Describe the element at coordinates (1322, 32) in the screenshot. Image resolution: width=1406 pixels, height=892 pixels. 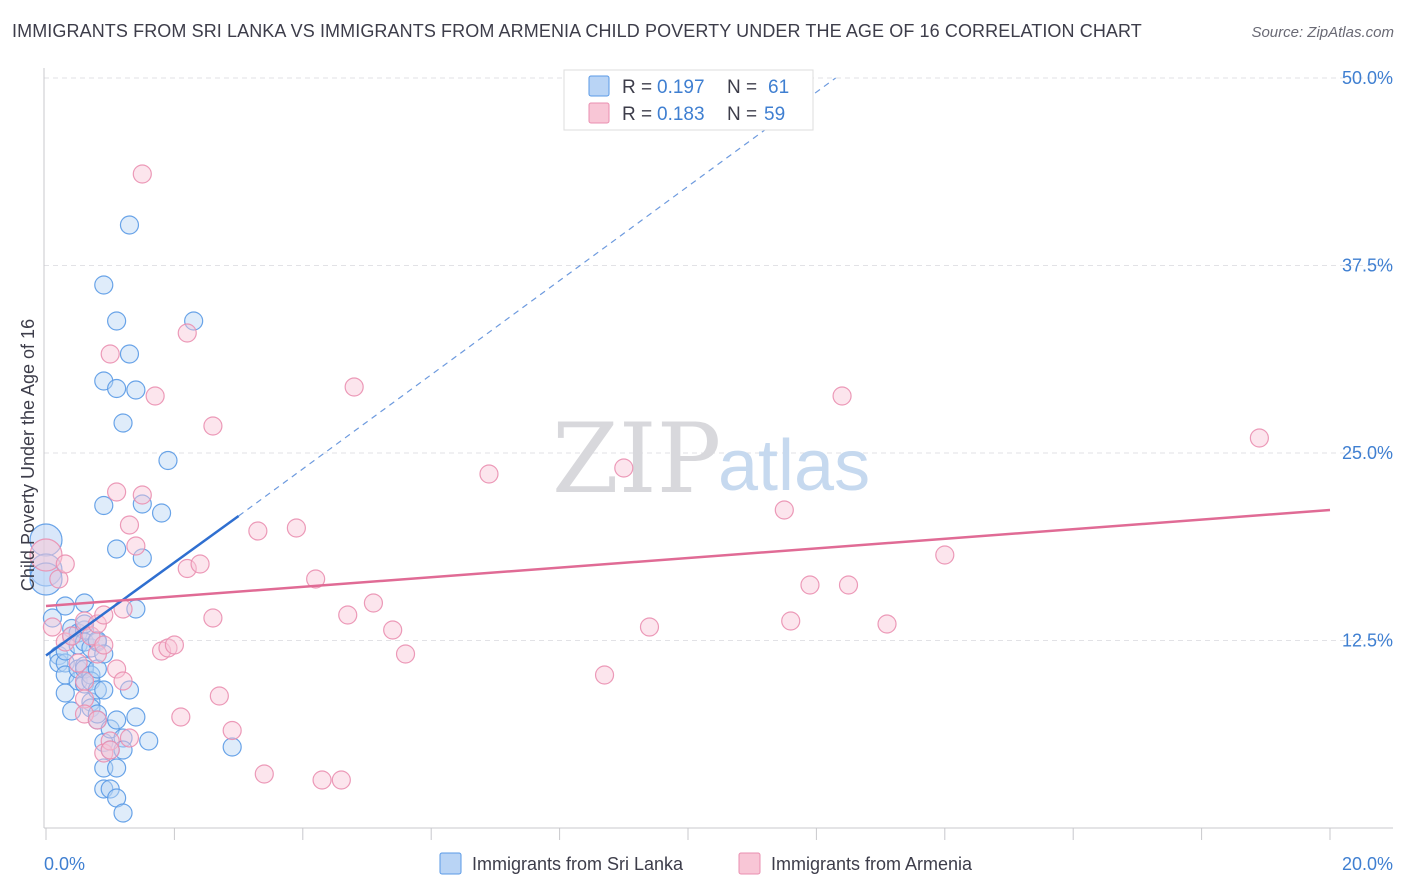
I see `source-credit: Source: ZipAtlas.com` at that location.